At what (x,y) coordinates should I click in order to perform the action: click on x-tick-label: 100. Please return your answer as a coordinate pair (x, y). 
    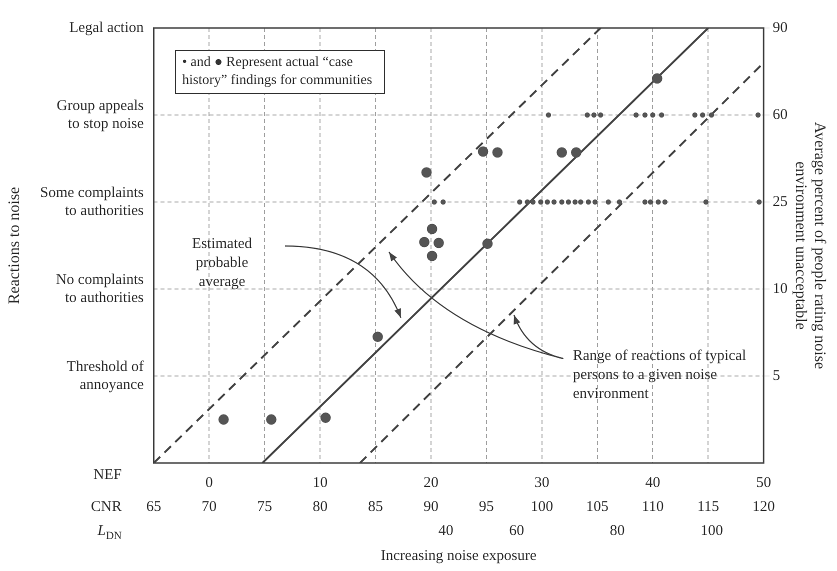
    Looking at the image, I should click on (542, 506).